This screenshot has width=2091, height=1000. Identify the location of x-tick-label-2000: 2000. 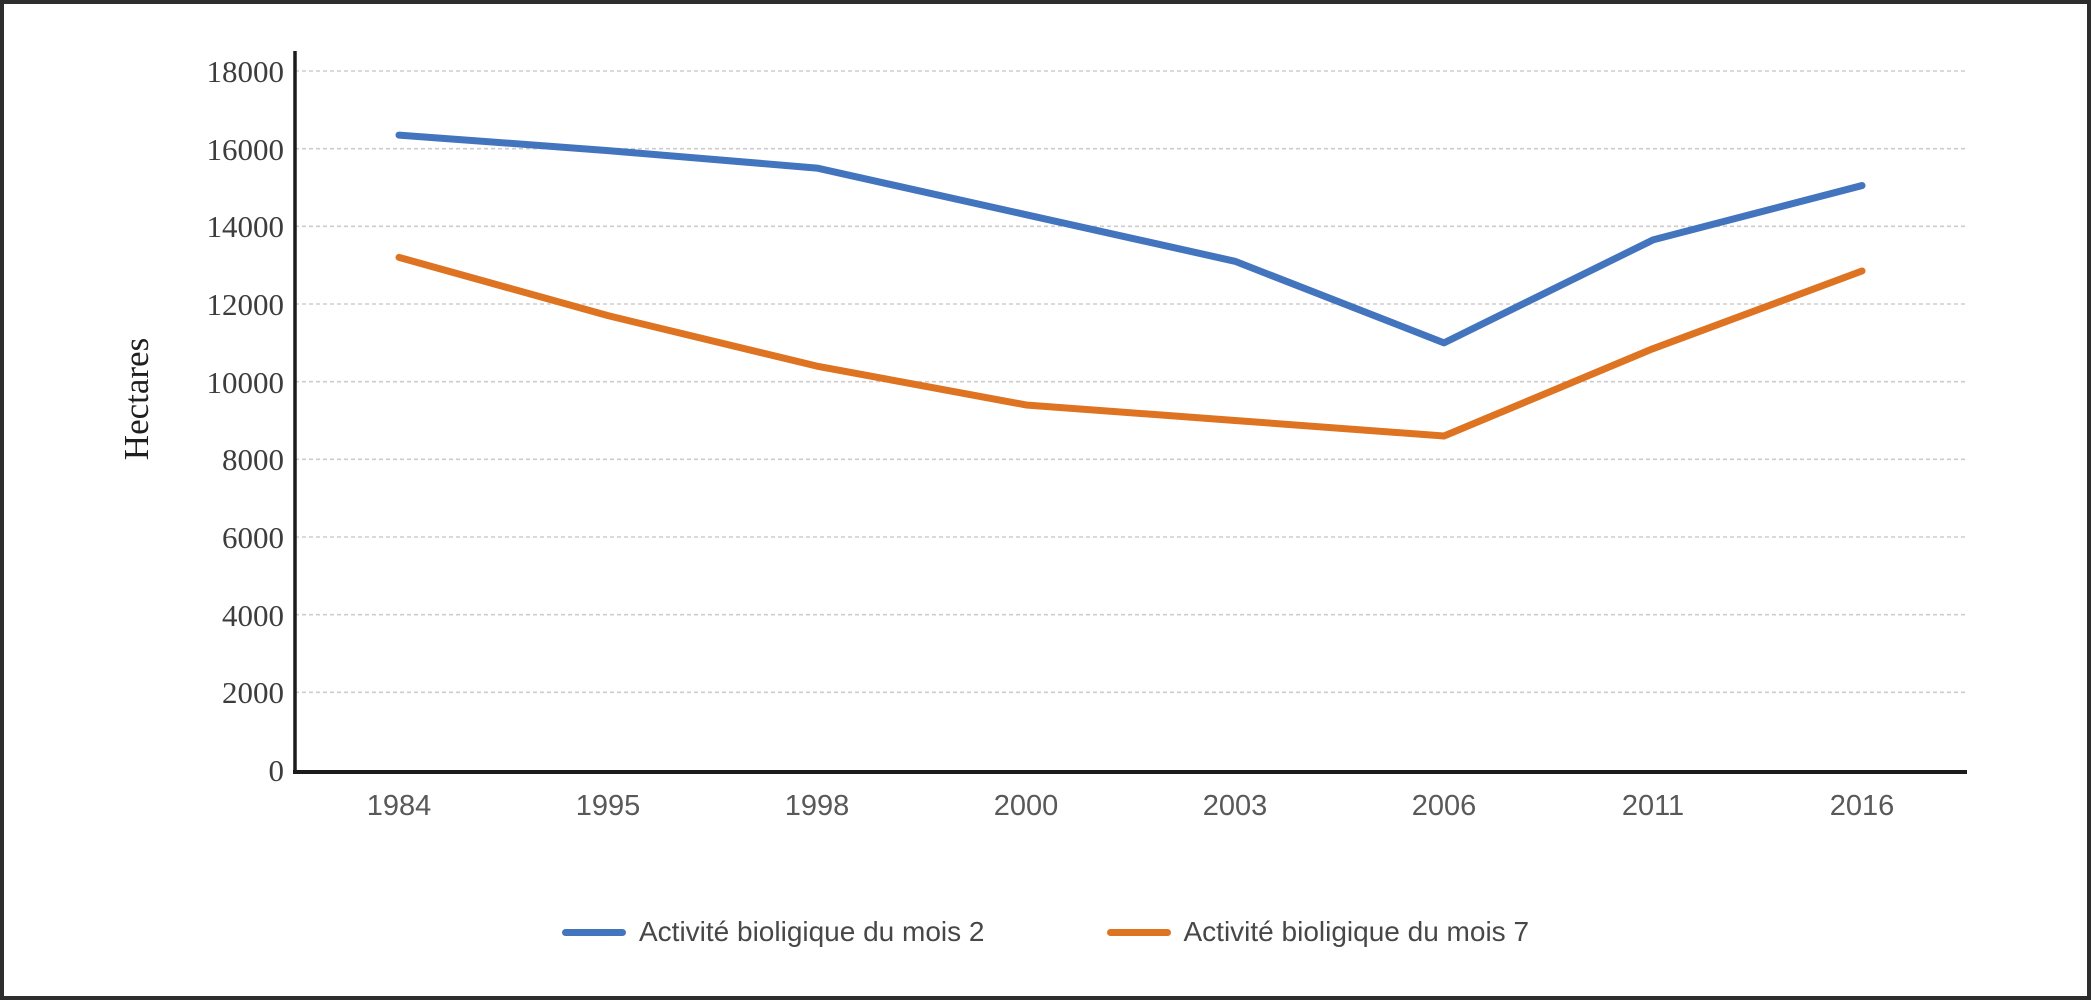
(1026, 806).